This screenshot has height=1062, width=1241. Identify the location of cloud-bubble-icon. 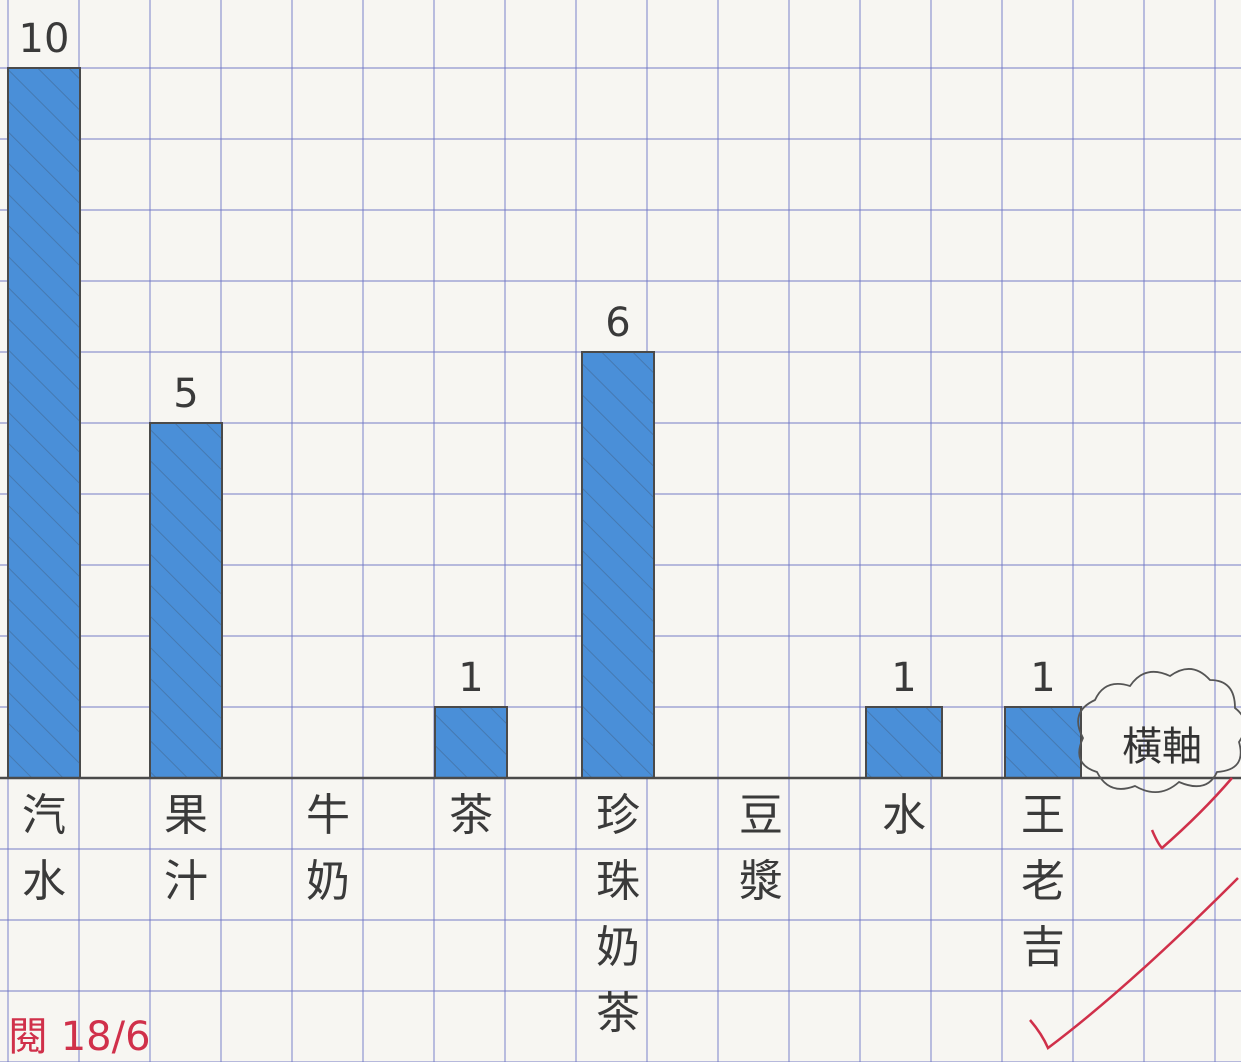
(1159, 730).